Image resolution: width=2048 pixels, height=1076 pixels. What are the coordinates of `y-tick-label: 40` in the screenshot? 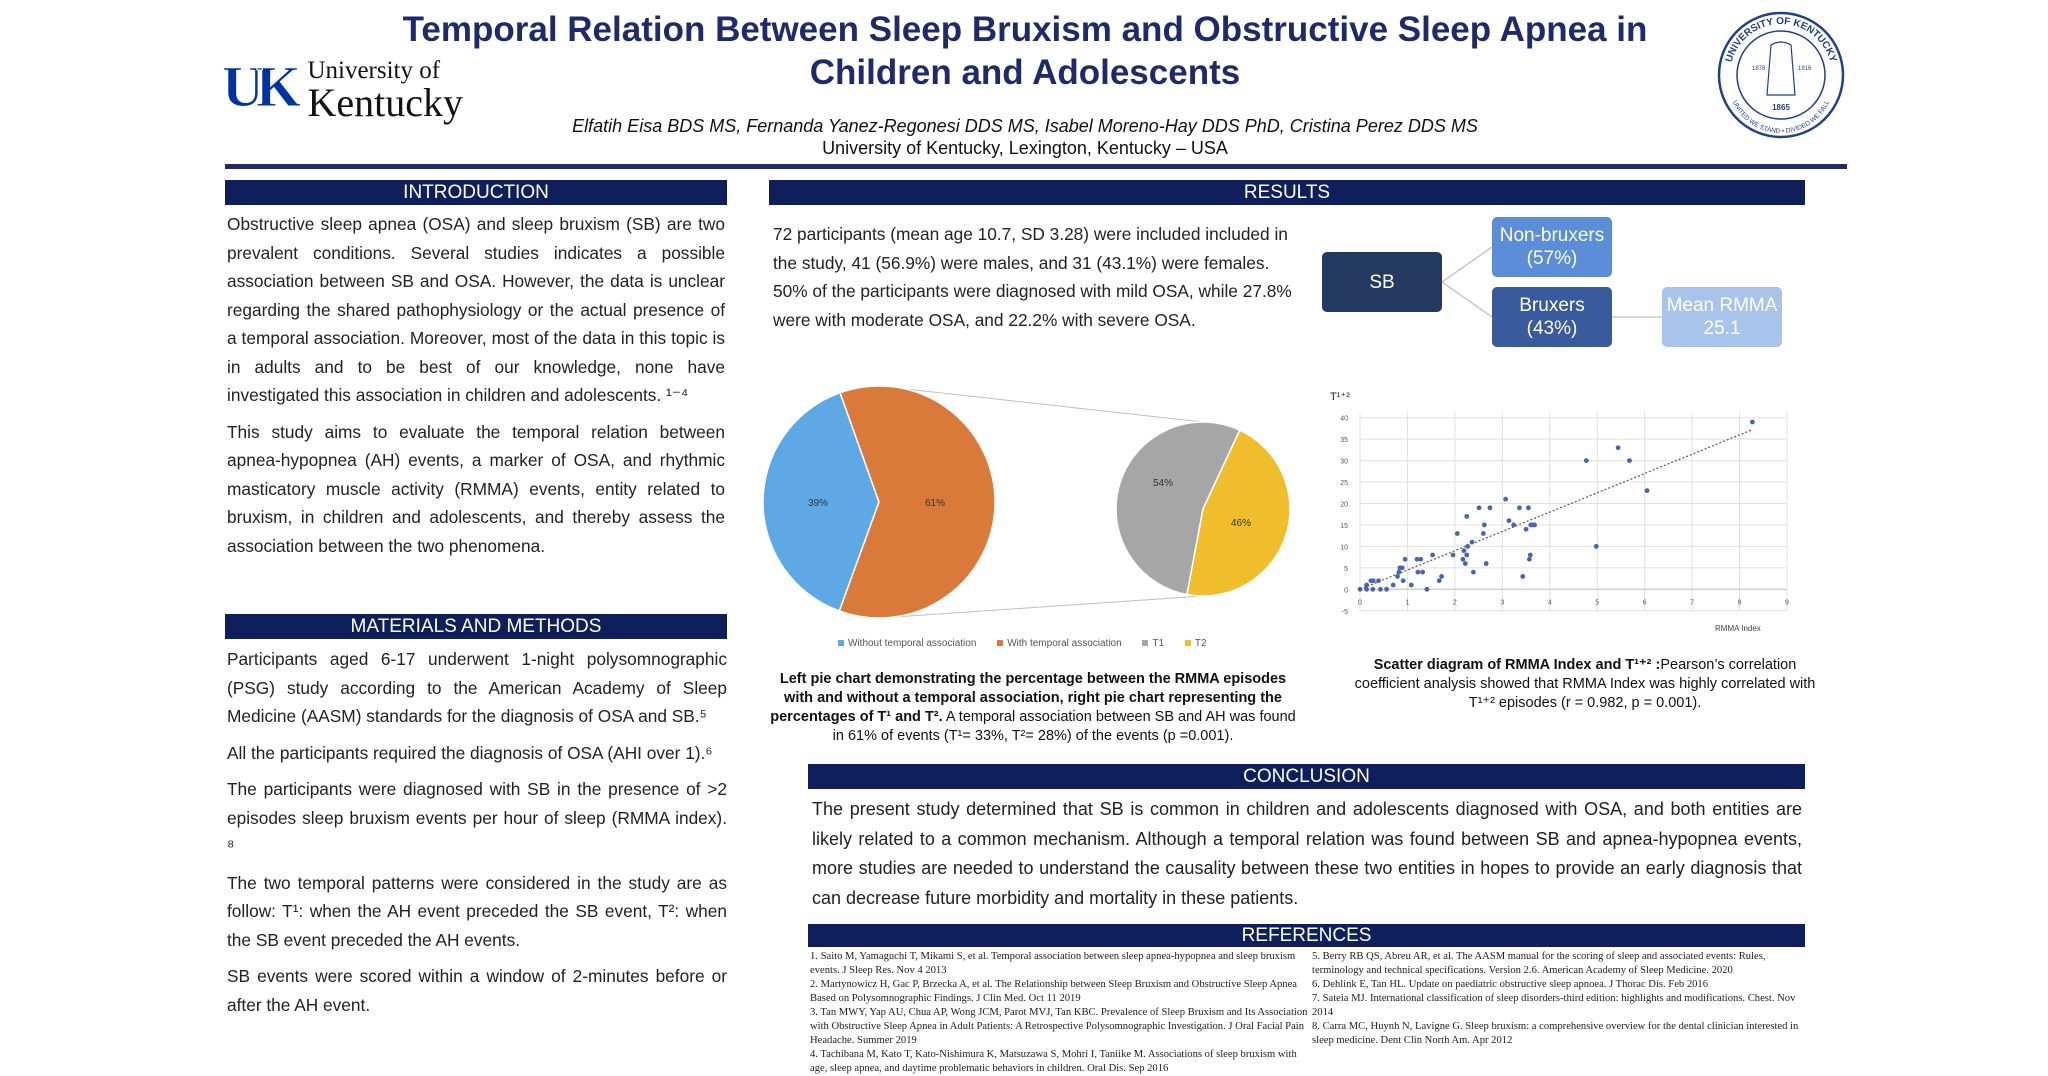 It's located at (1344, 419).